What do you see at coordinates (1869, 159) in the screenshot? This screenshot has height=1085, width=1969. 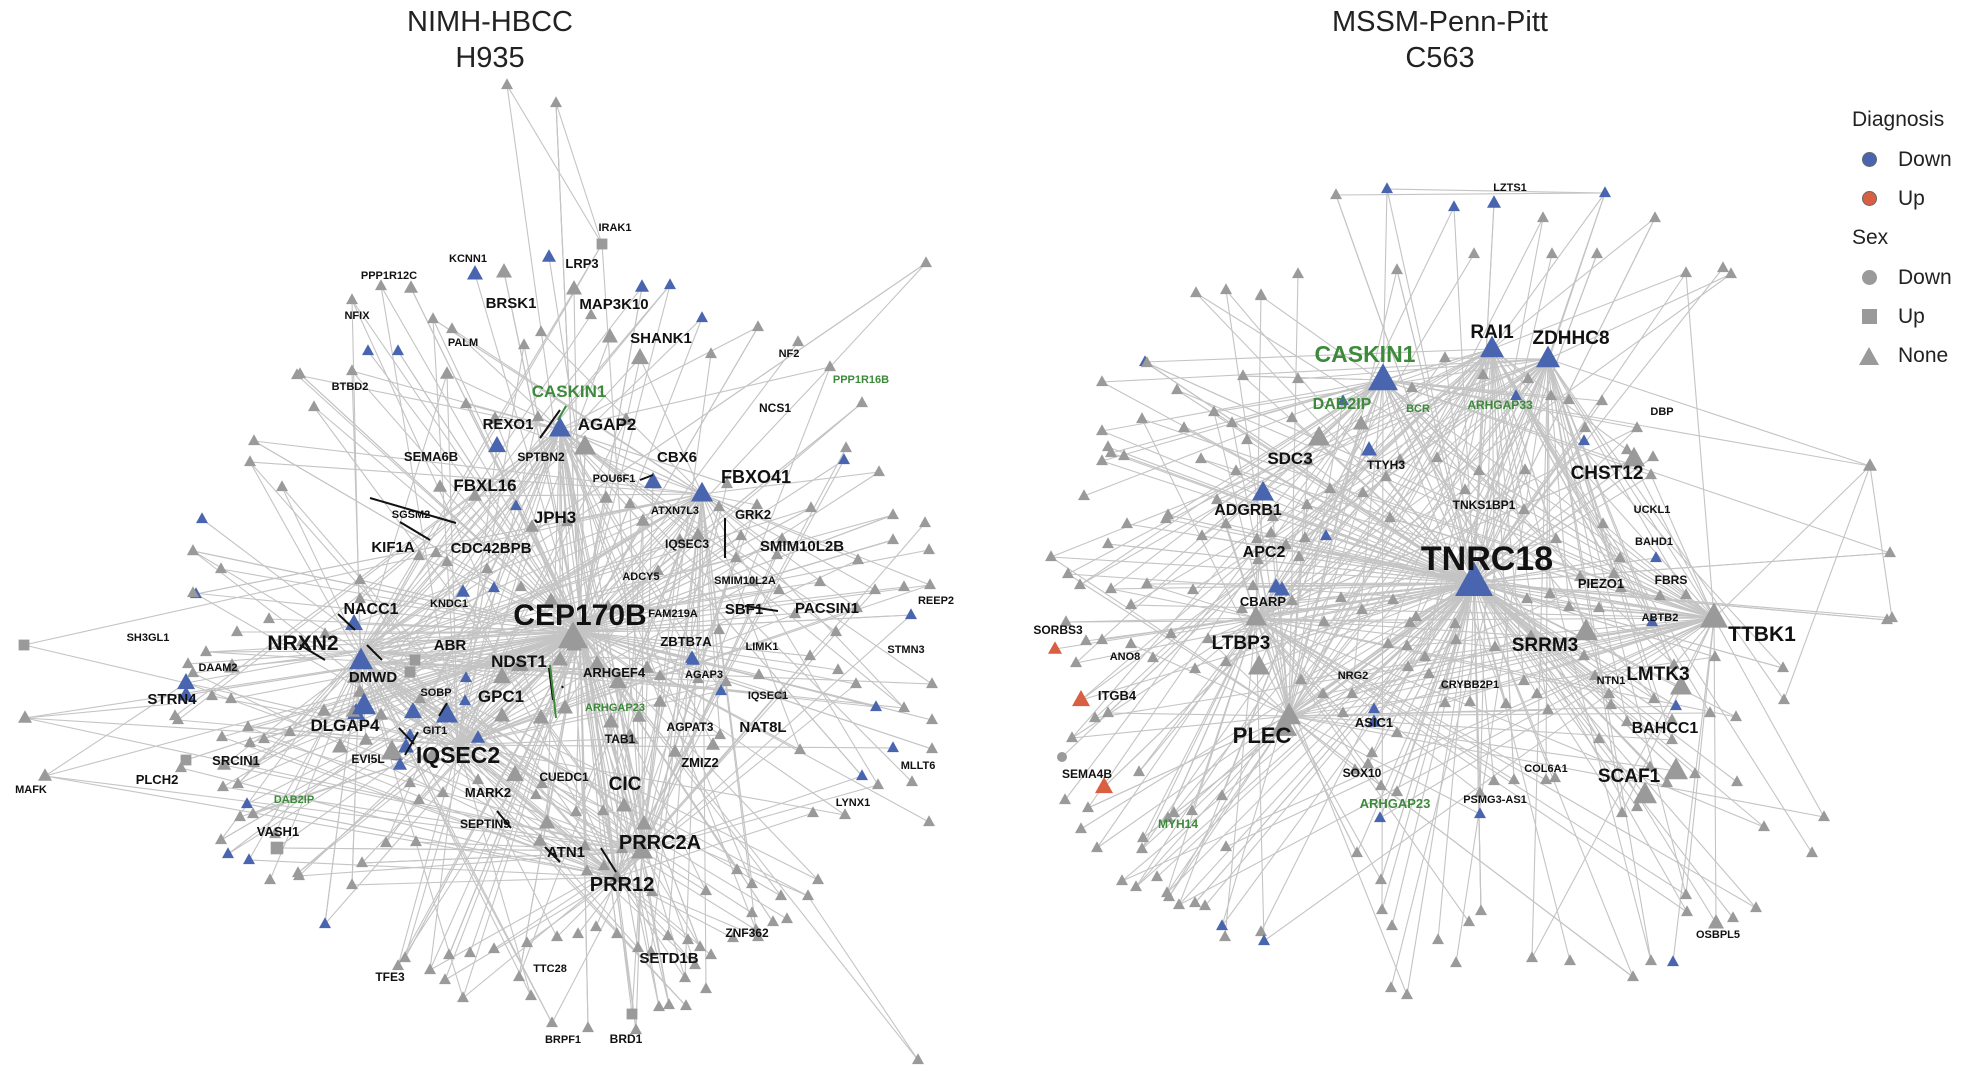 I see `blue-dot-icon` at bounding box center [1869, 159].